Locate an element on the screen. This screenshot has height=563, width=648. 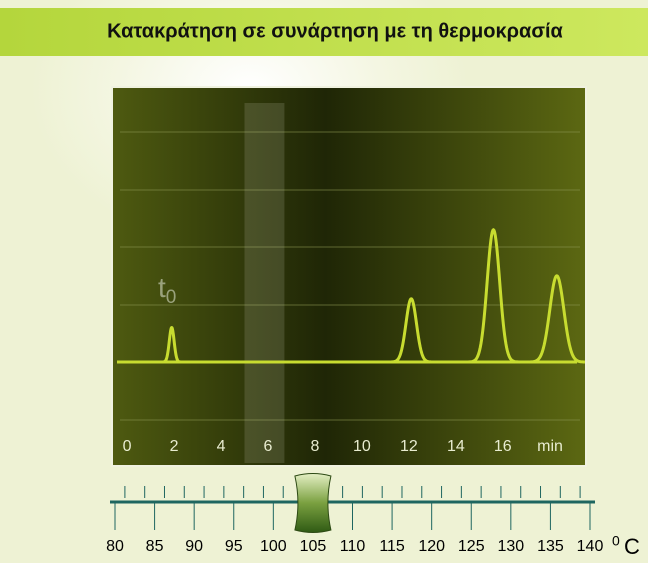
time-band is located at coordinates (264, 283).